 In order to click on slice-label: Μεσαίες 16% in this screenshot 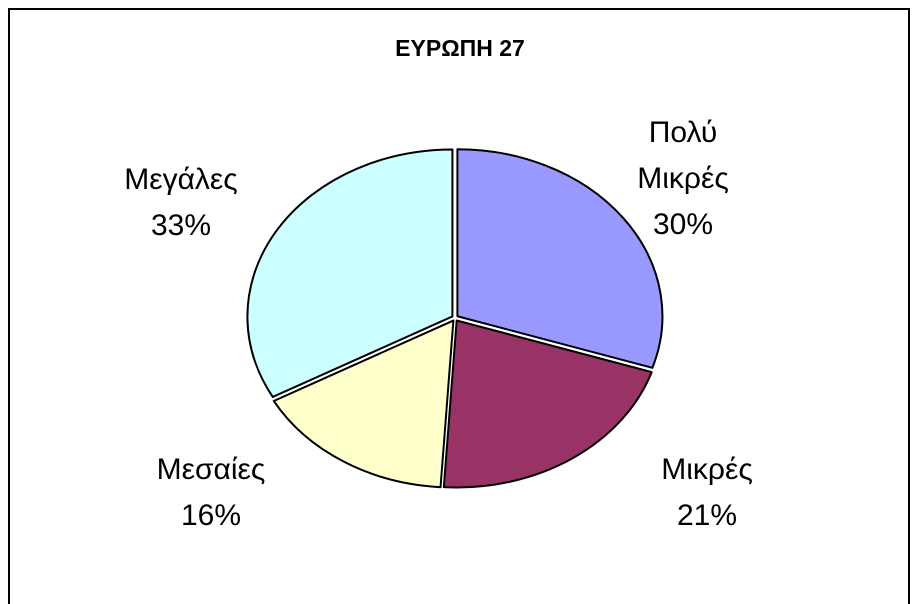, I will do `click(211, 493)`.